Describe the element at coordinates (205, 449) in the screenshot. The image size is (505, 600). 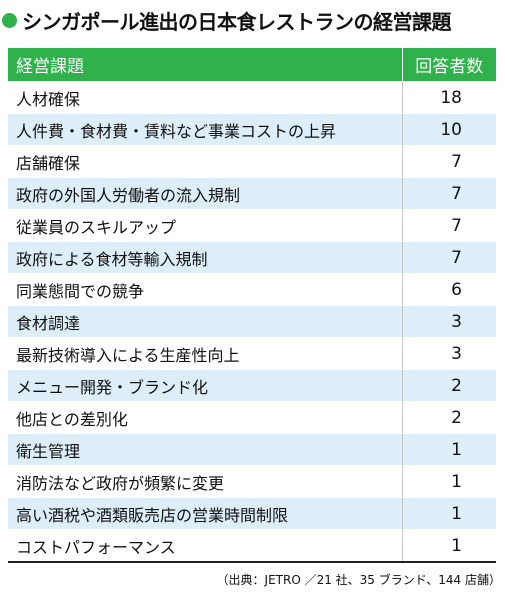
I see `issue-cell: 衛生管理` at that location.